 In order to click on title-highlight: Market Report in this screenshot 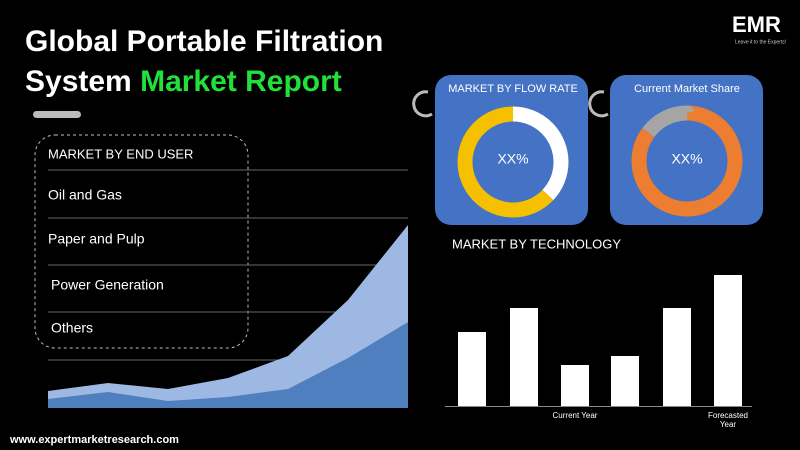, I will do `click(241, 81)`.